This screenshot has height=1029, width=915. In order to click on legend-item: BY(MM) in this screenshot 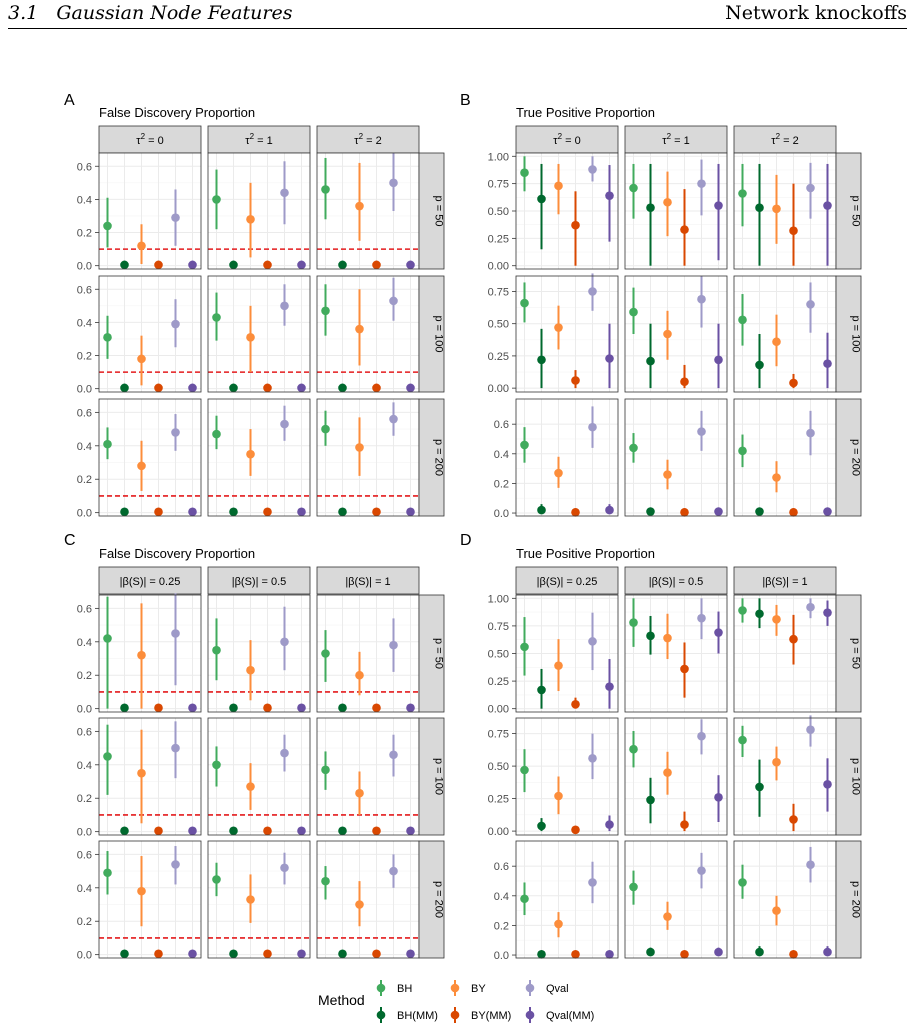, I will do `click(480, 1015)`.